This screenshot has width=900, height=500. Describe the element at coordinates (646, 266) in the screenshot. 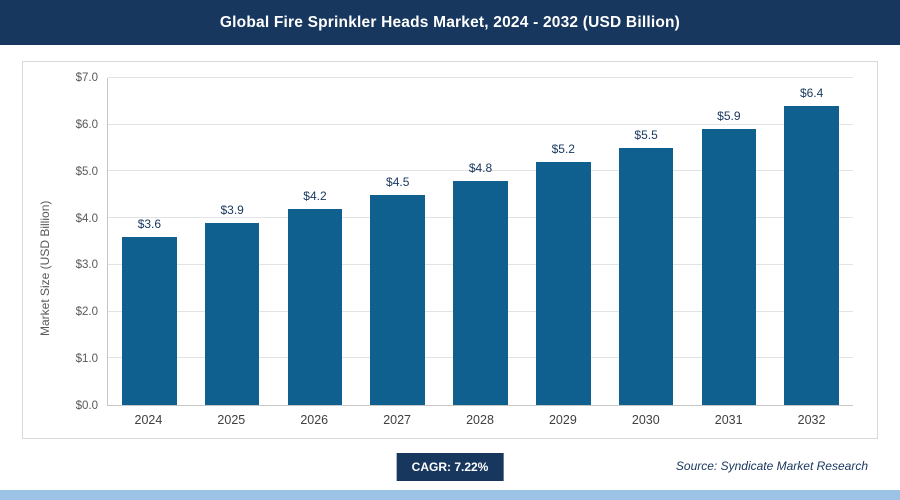

I see `bar-2030: $5.5` at that location.